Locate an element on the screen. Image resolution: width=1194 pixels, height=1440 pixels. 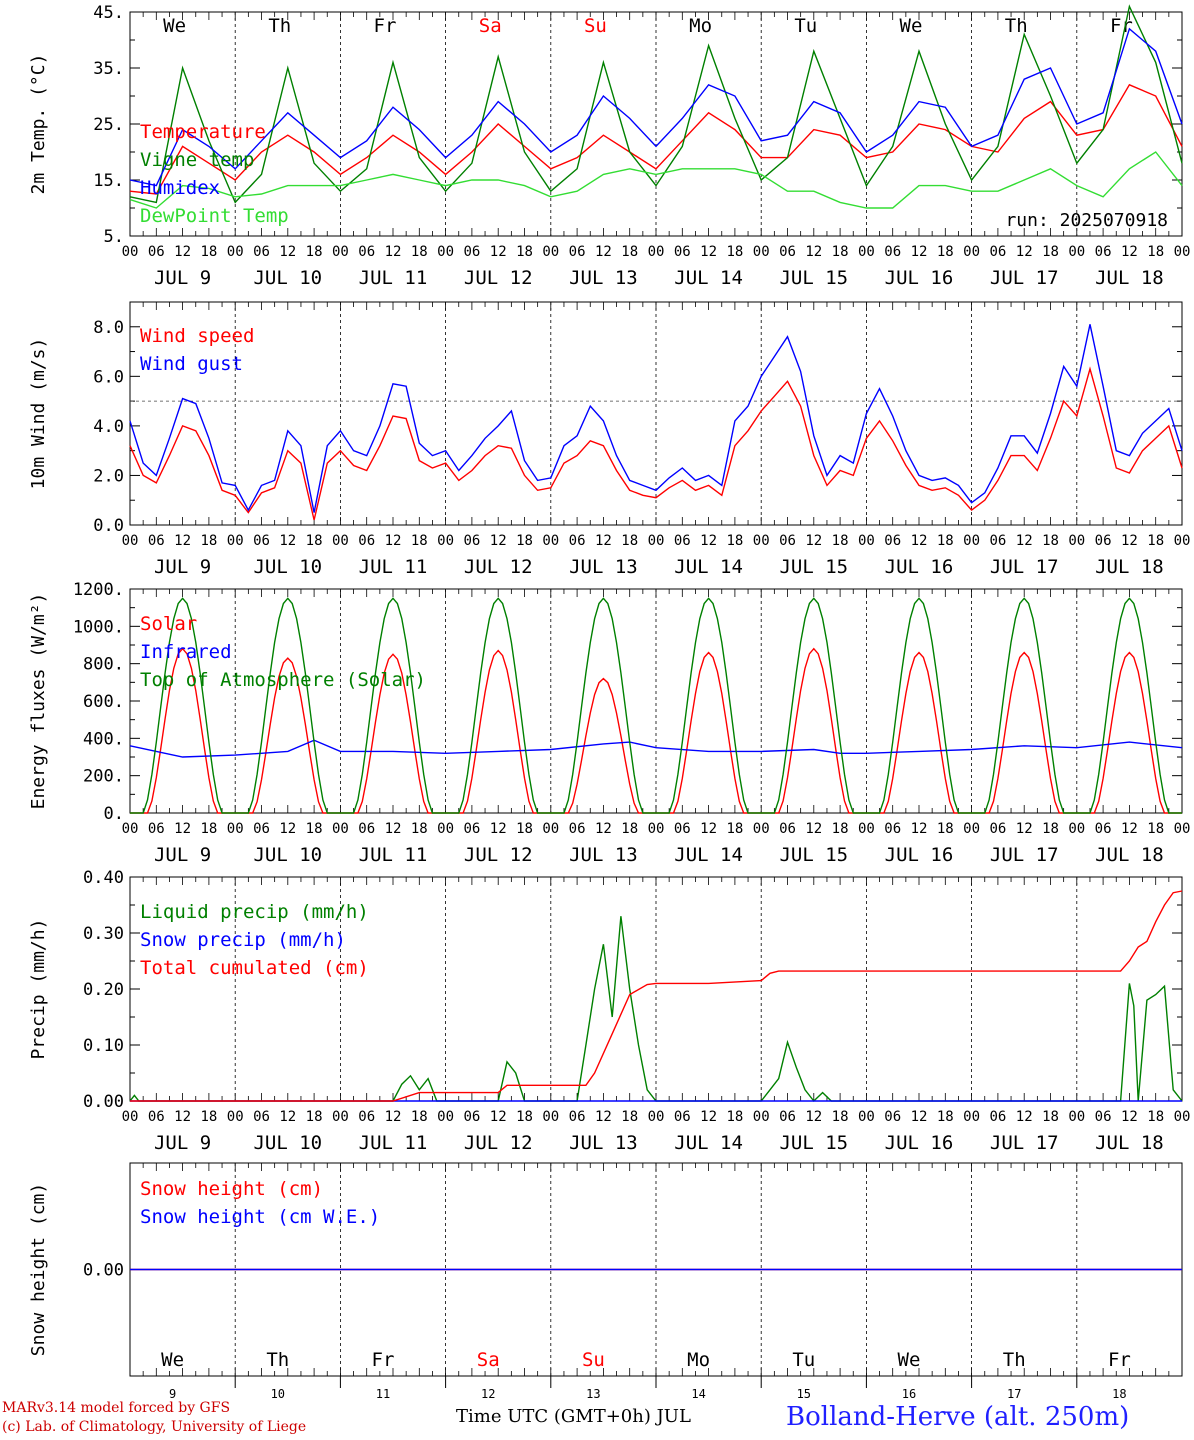
day-number-label: 9 is located at coordinates (172, 1394).